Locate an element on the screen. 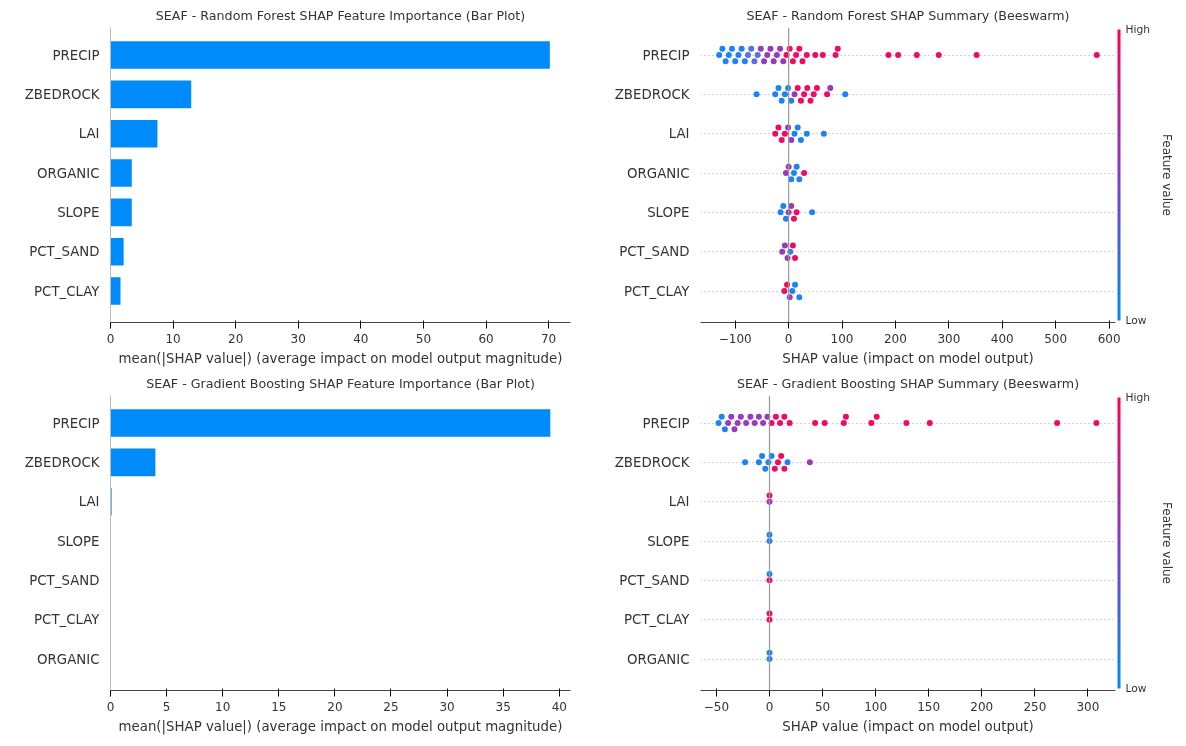 The width and height of the screenshot is (1186, 746). chart-title: SEAF - Gradient Boosting SHAP Summary (Beeswarm) is located at coordinates (908, 383).